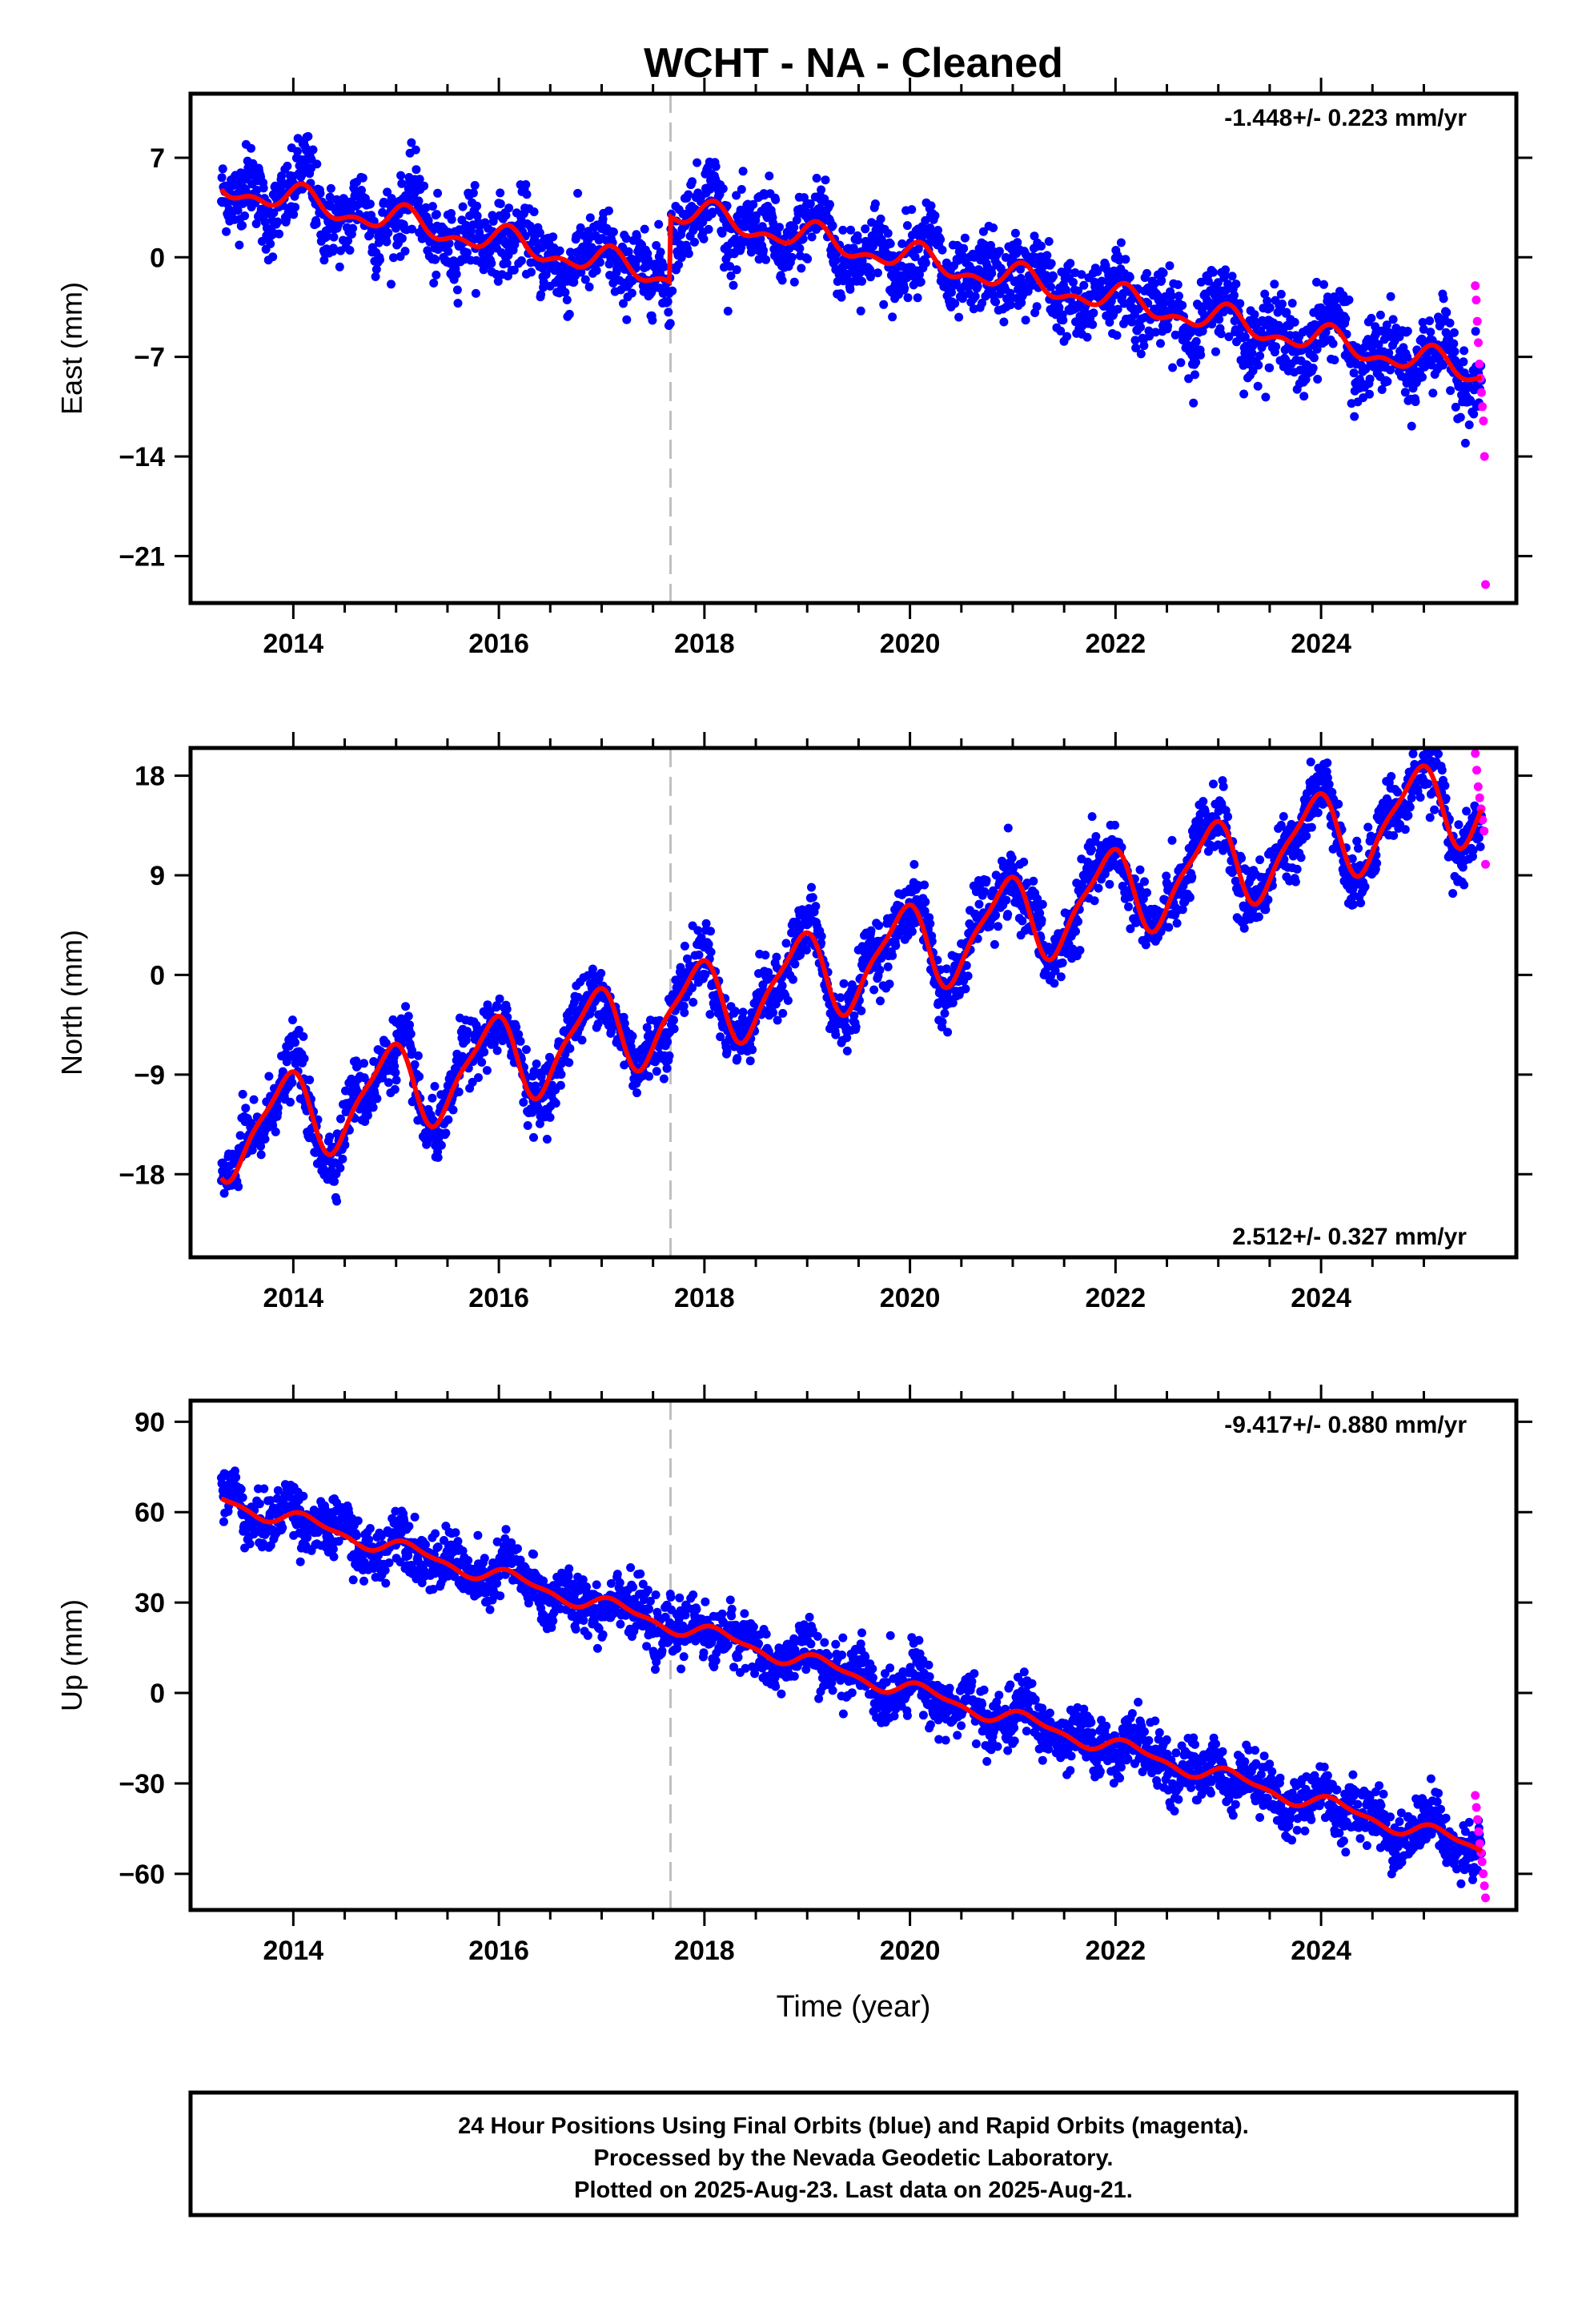 This screenshot has width=1582, height=2324. Describe the element at coordinates (141, 457) in the screenshot. I see `y-tick-label: −14` at that location.